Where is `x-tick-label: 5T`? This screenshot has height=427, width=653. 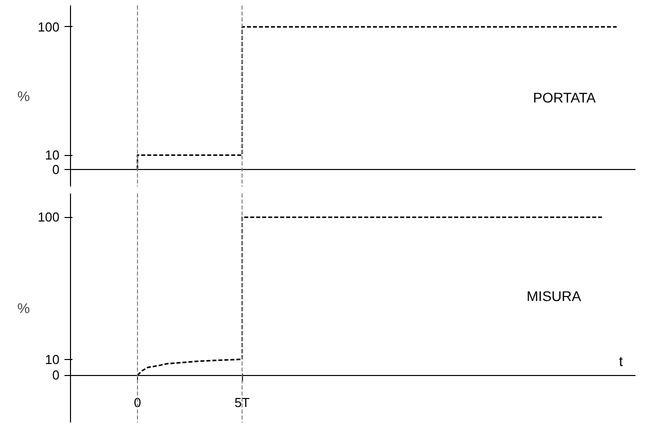
x-tick-label: 5T is located at coordinates (242, 402).